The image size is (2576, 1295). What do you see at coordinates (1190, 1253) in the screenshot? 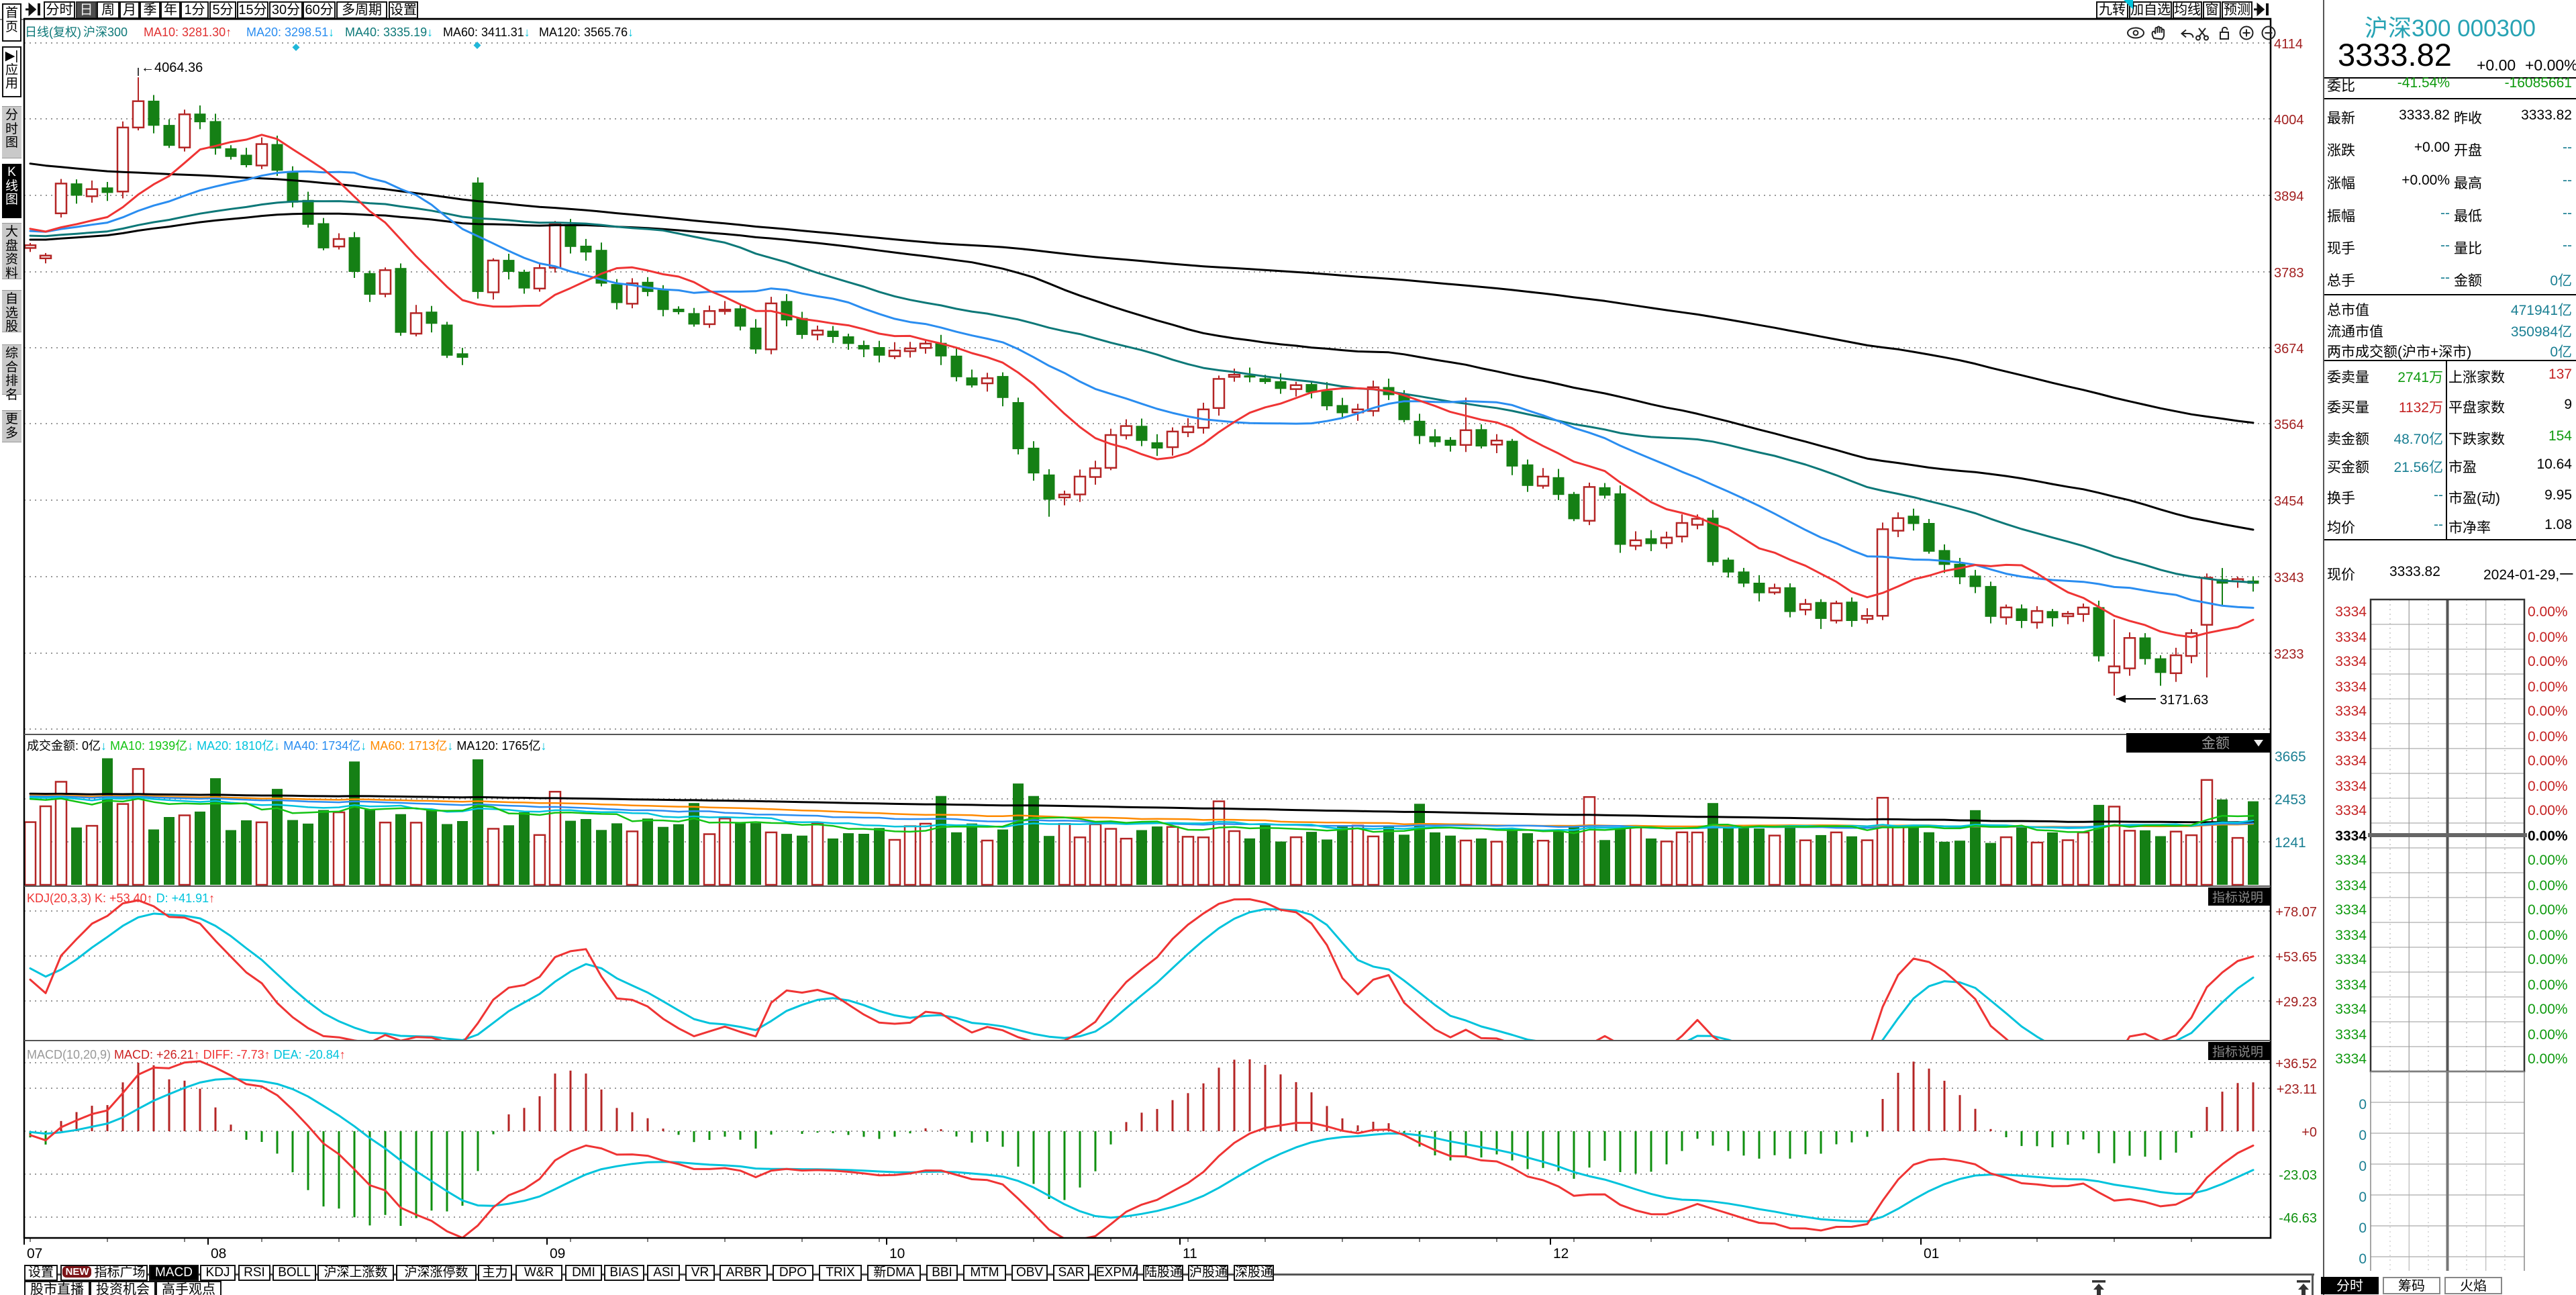
I see `svg-text: 11` at bounding box center [1190, 1253].